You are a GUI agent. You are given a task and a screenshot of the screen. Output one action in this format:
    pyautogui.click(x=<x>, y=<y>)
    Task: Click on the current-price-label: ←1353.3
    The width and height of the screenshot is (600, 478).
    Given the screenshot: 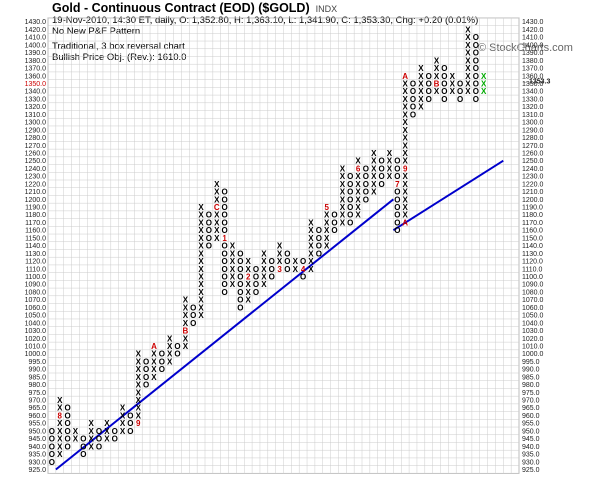 What is the action you would take?
    pyautogui.click(x=536, y=81)
    